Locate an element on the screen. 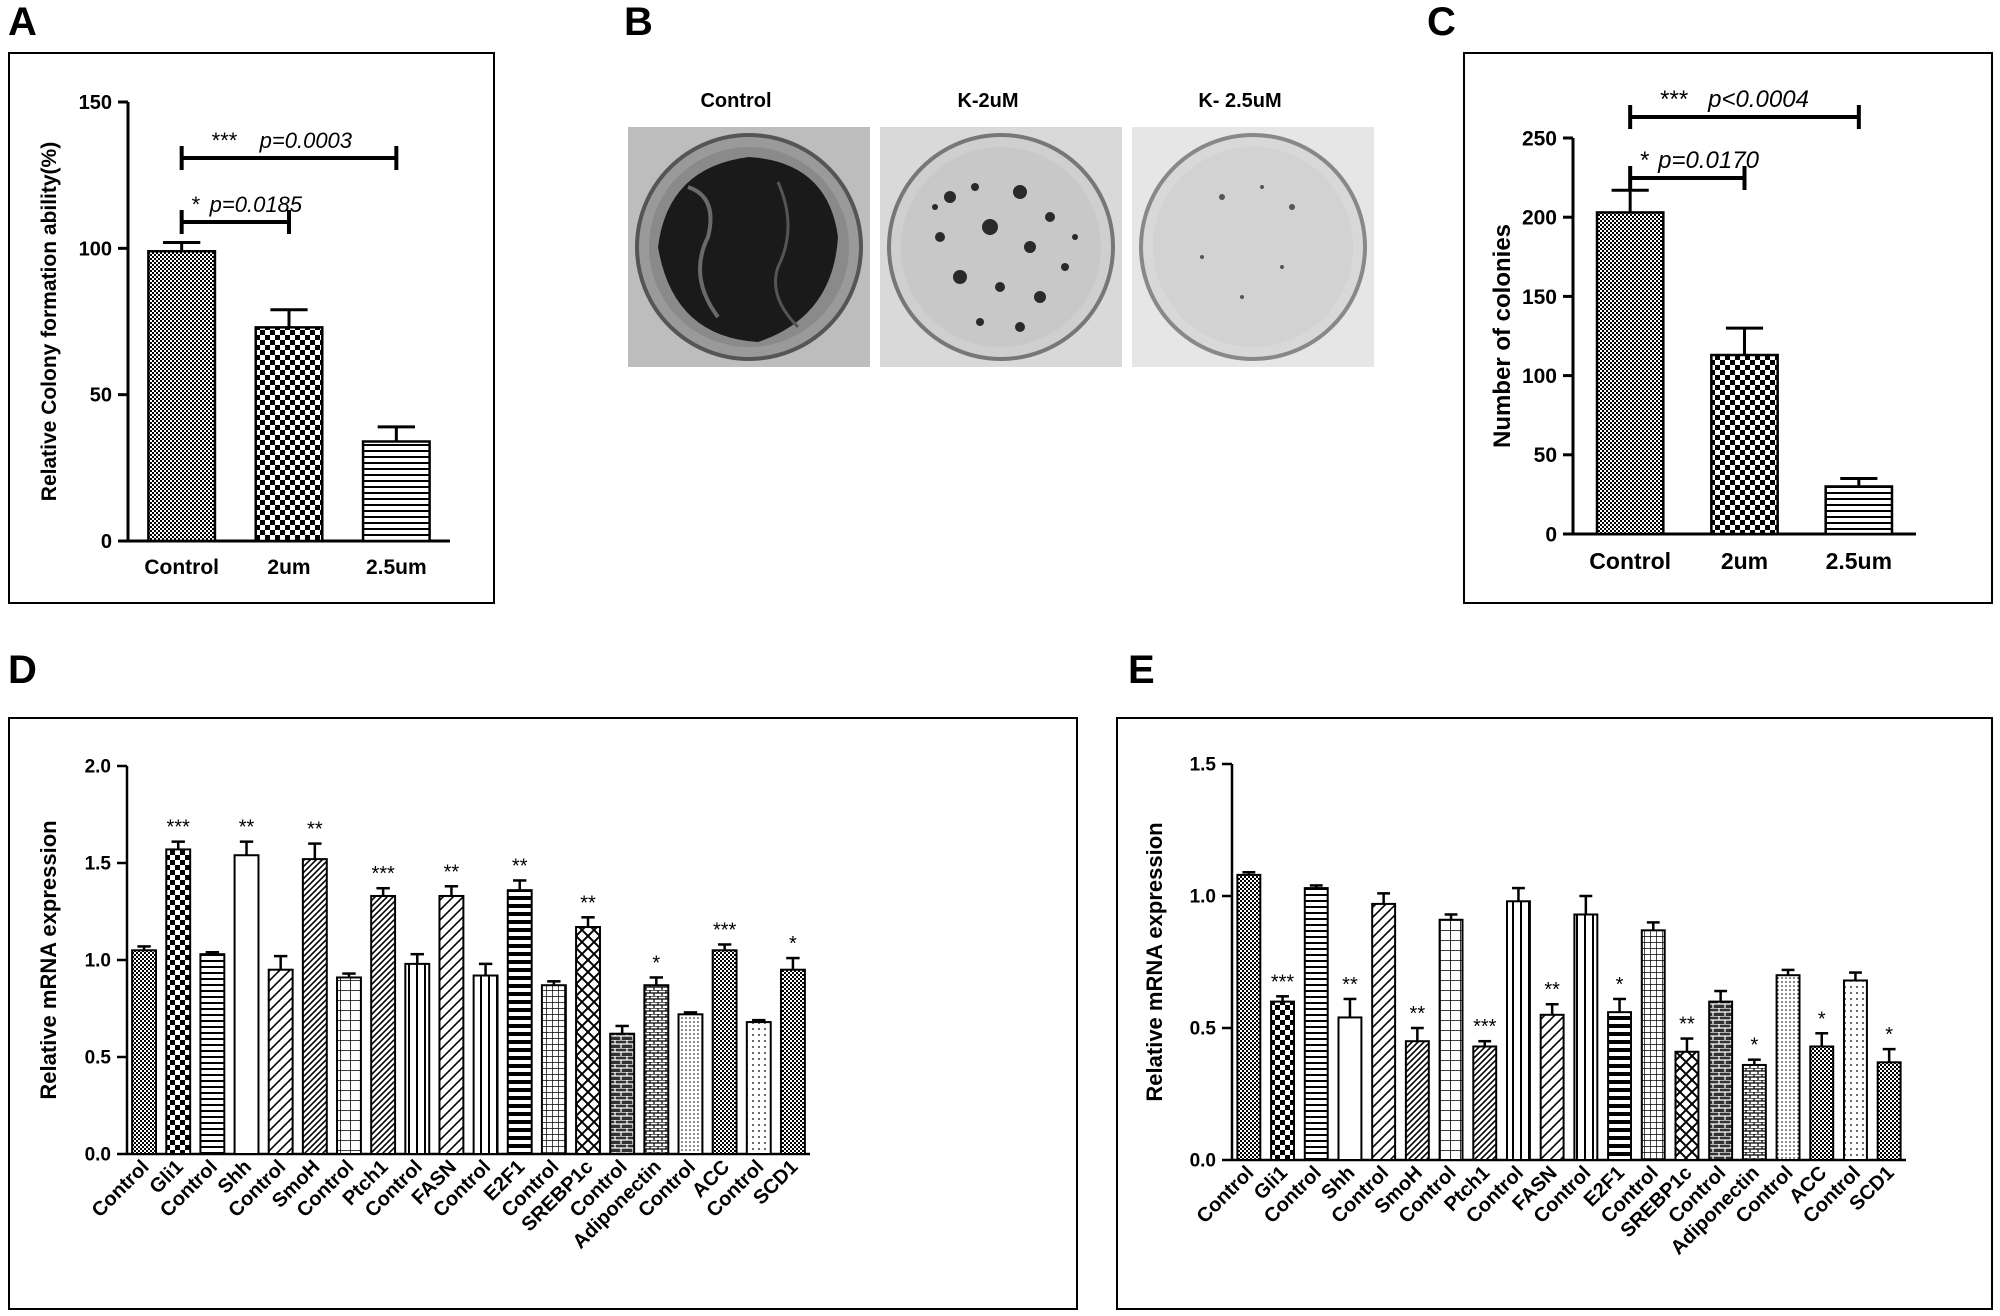 Image resolution: width=2000 pixels, height=1316 pixels. photo-label-k-2um: K-2uM is located at coordinates (988, 101).